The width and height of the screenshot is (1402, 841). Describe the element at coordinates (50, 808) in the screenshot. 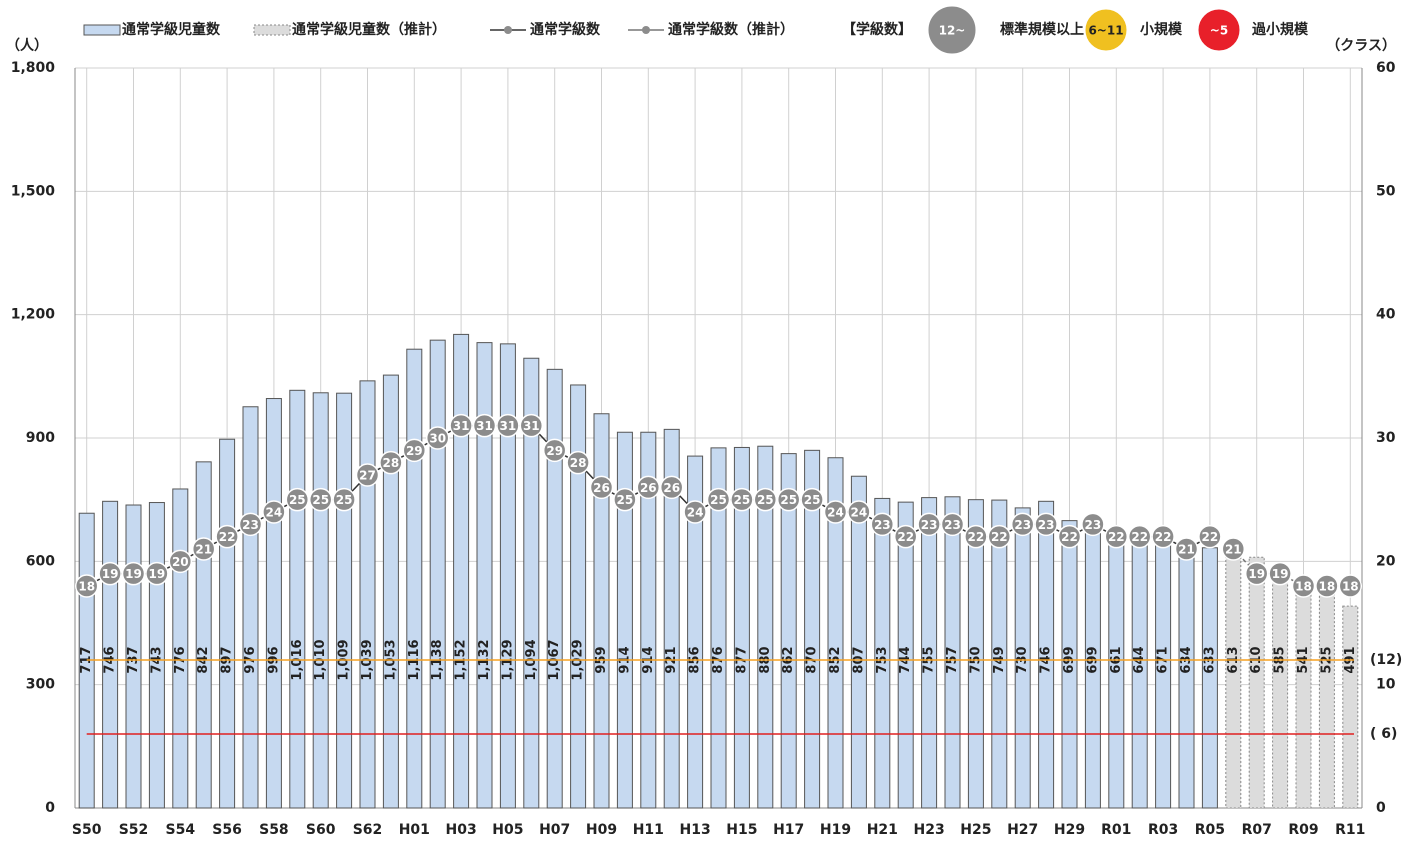

I see `y-tick-label: 0` at that location.